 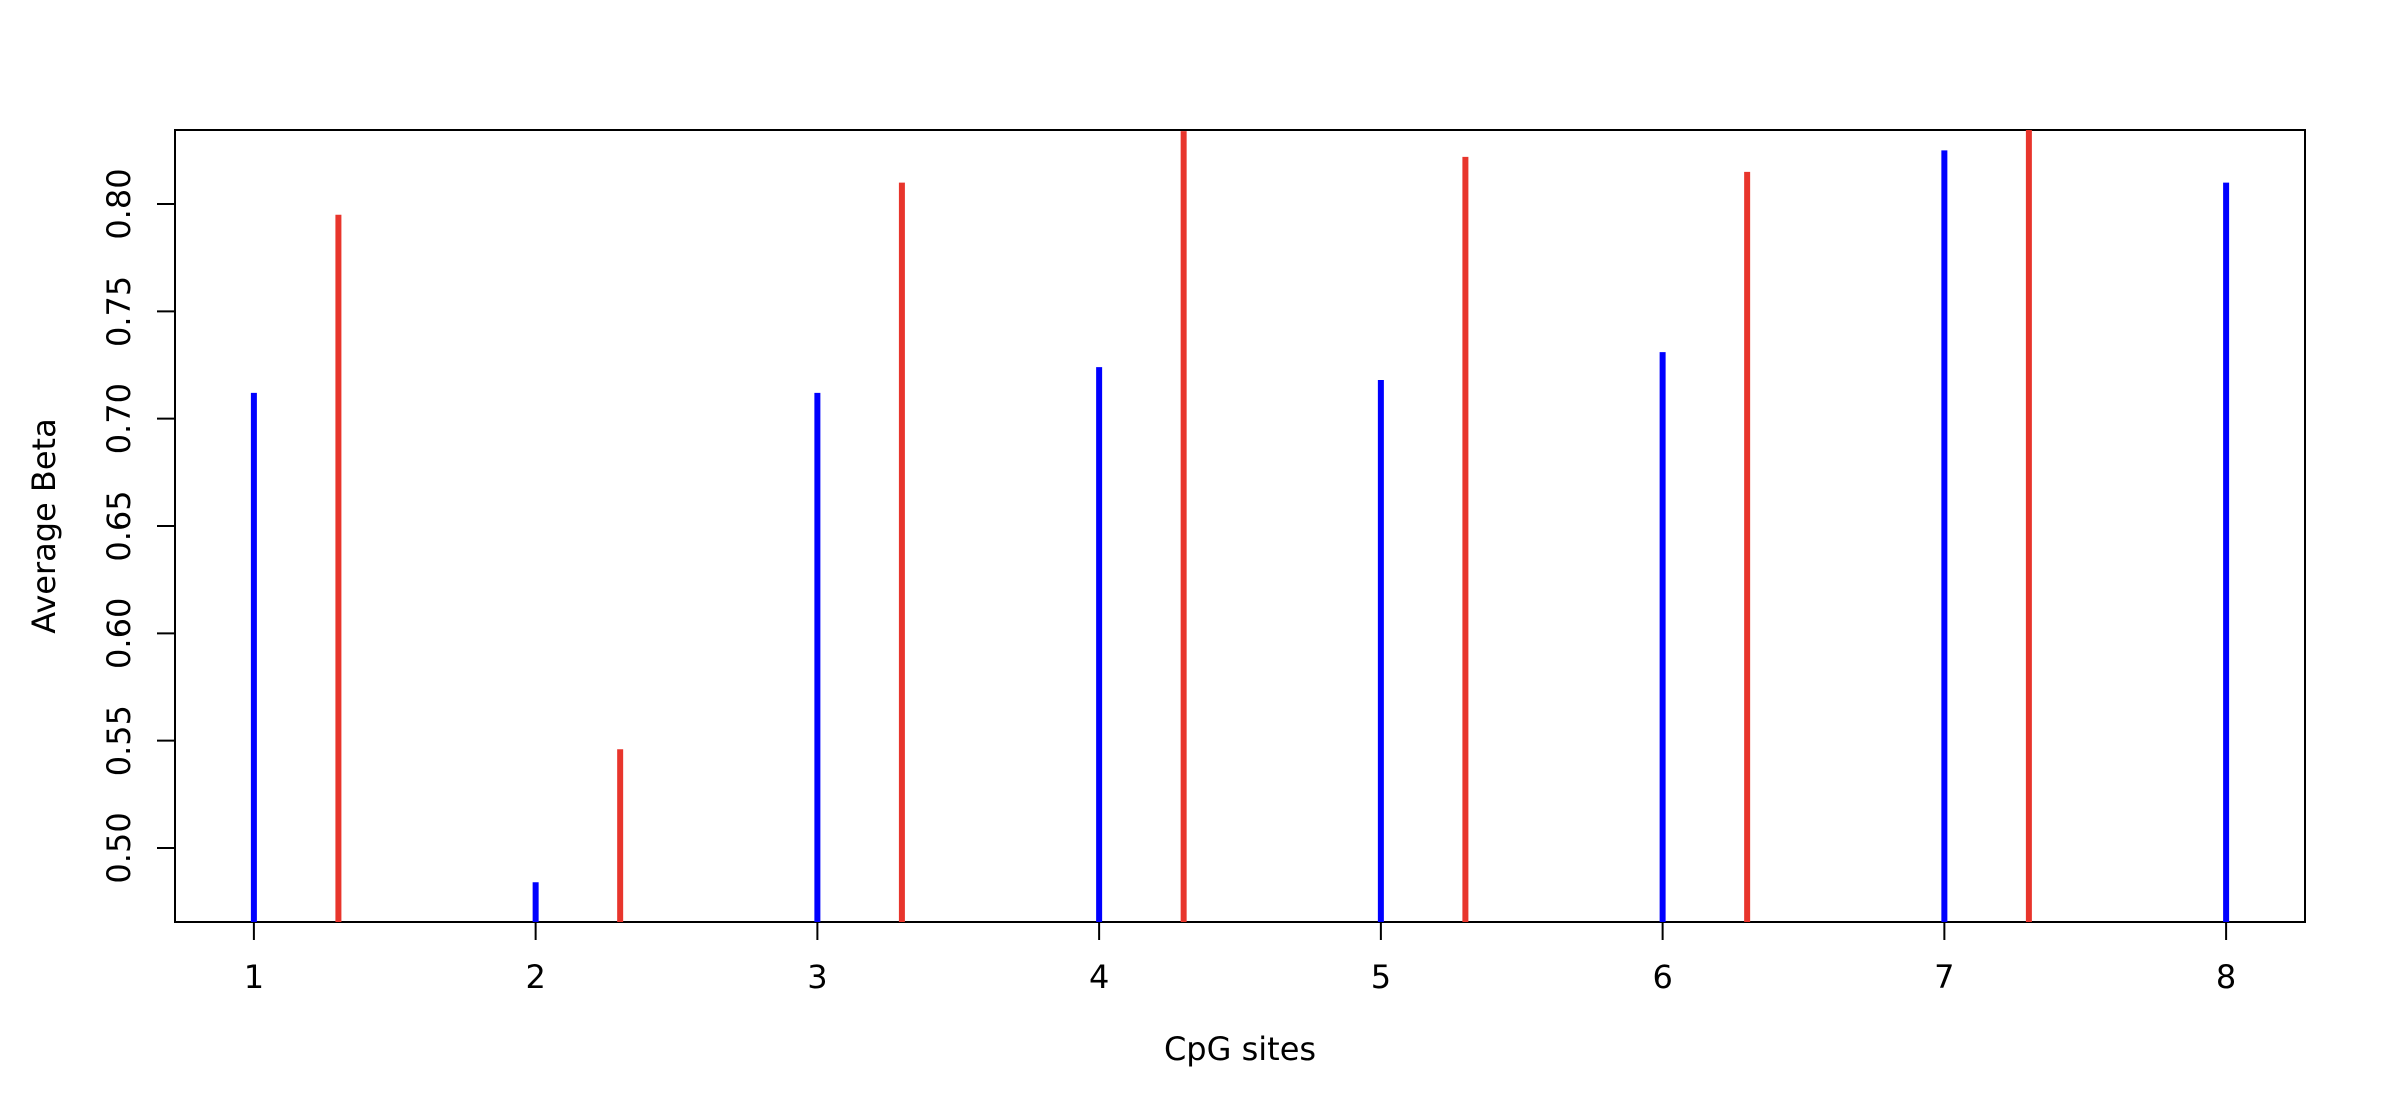 I want to click on y-tick-label: 0.50, so click(x=119, y=847).